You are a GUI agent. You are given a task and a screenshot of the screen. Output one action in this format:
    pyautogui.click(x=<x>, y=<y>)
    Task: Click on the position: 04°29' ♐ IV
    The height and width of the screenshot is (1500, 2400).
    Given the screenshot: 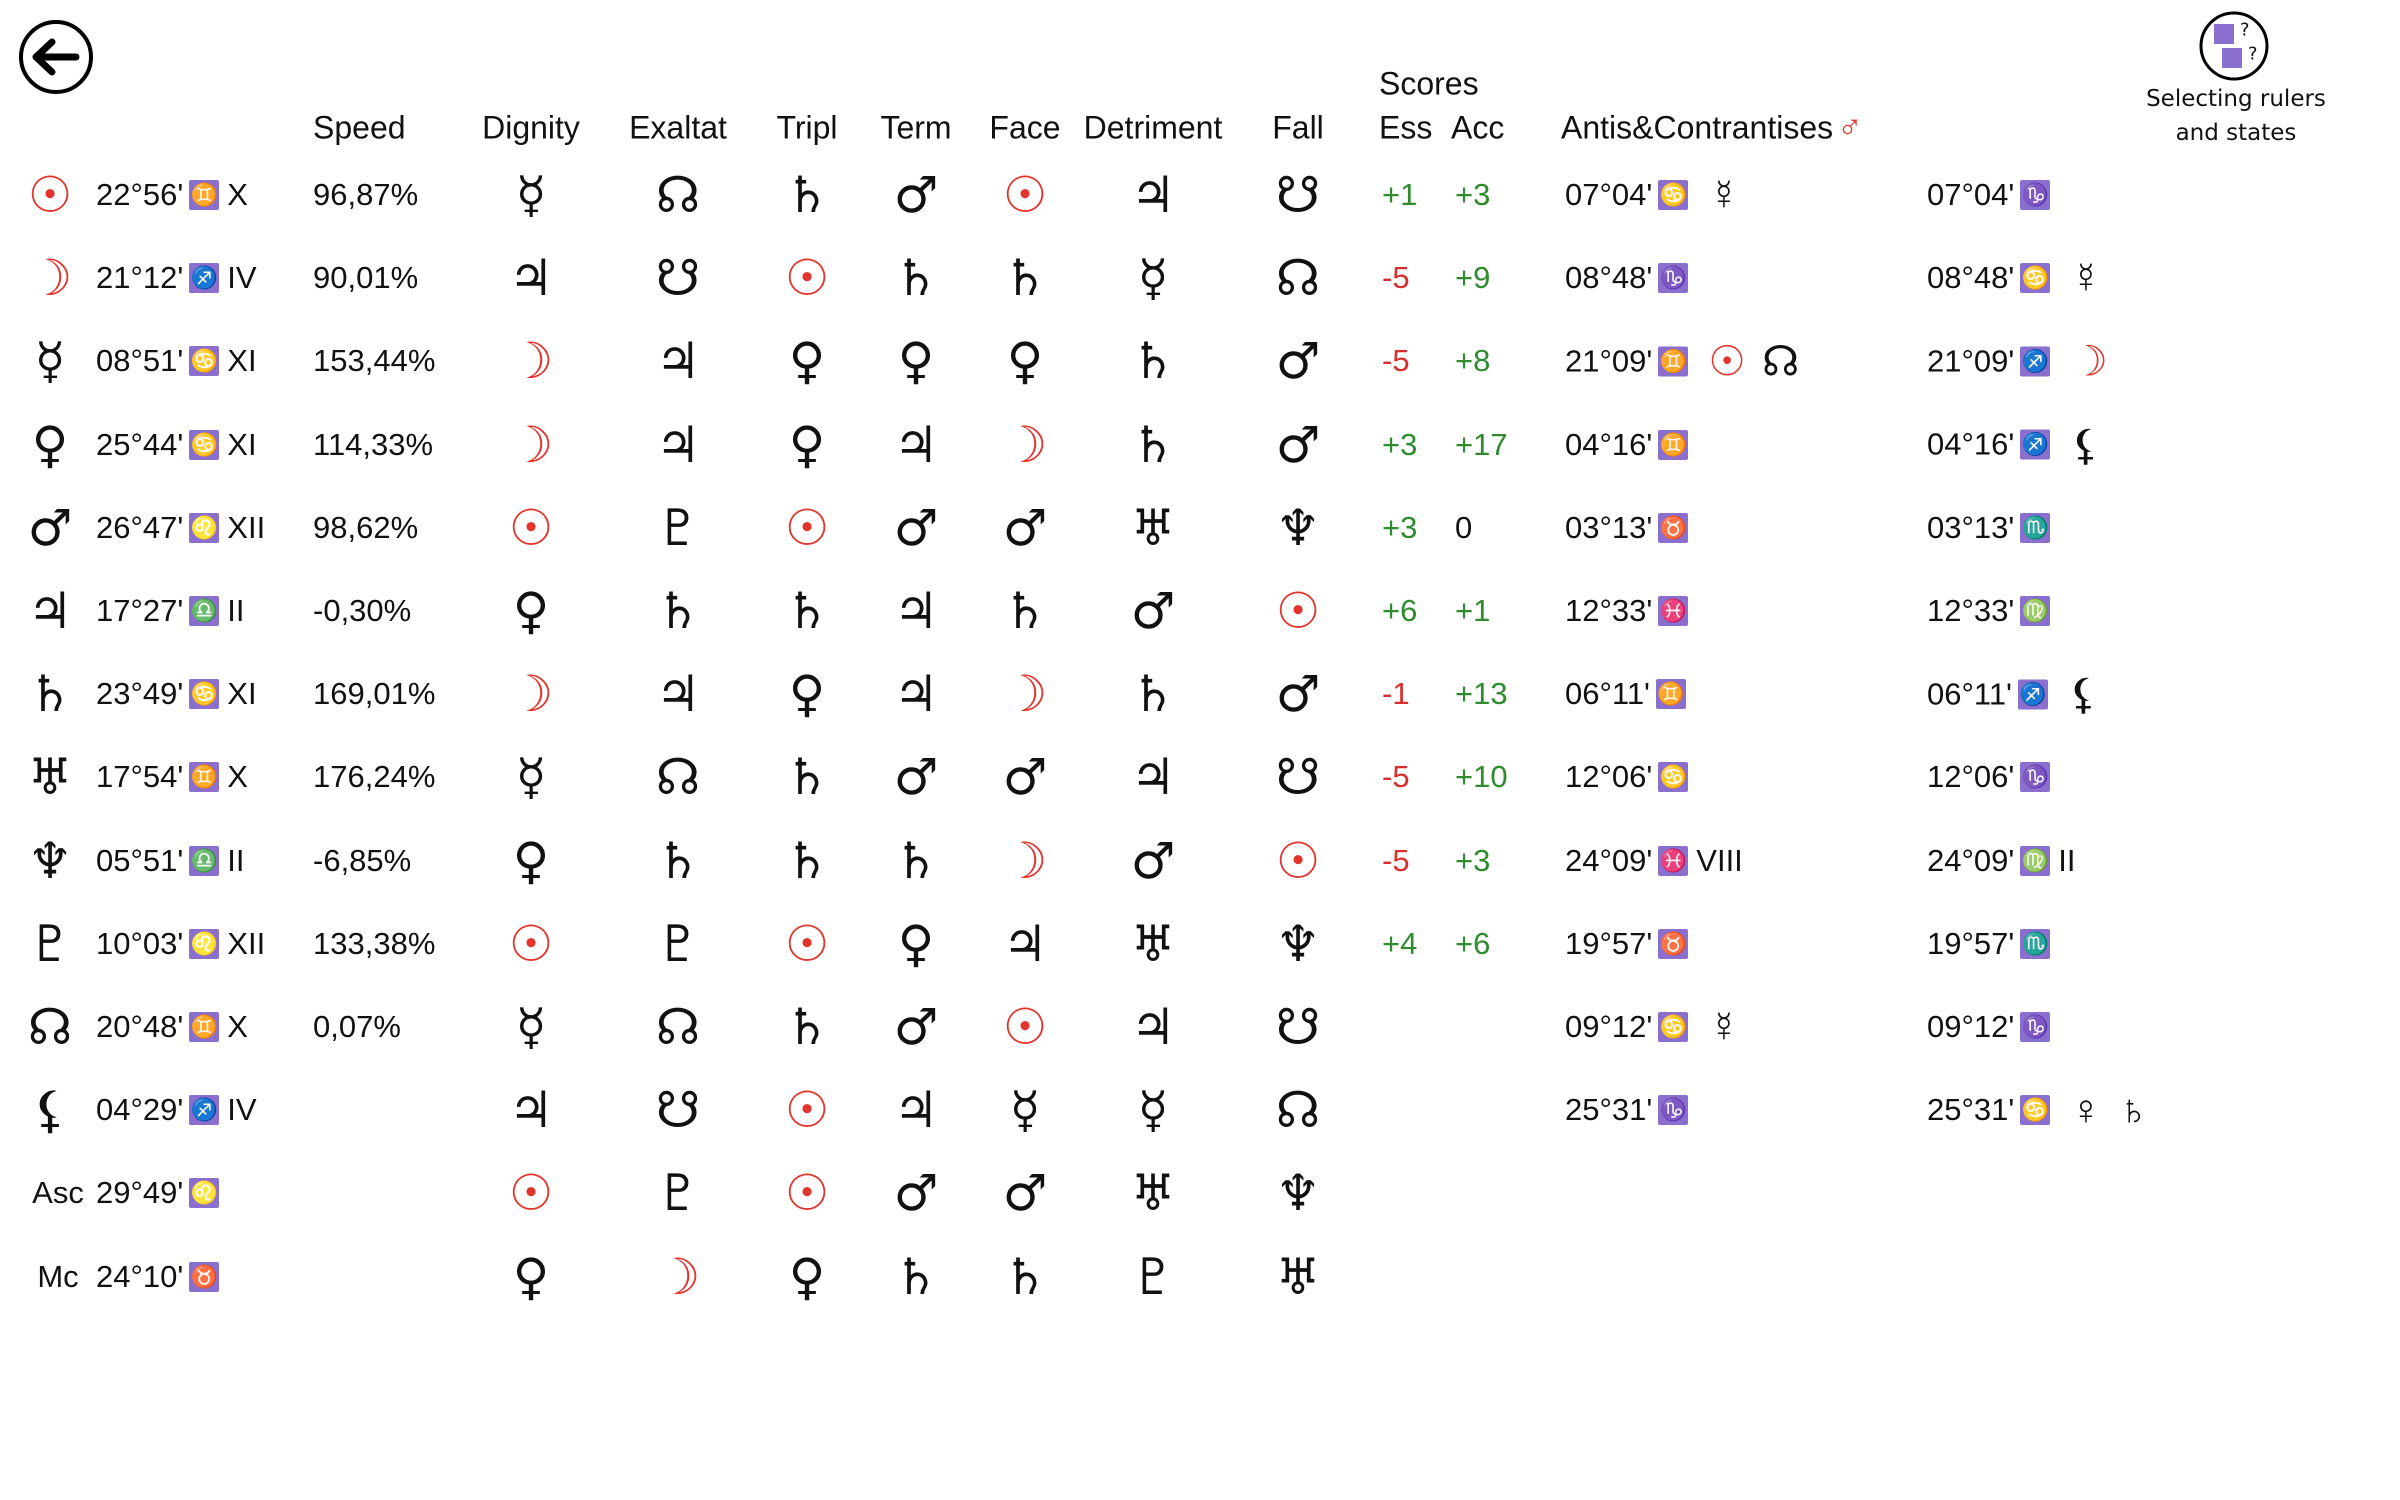 What is the action you would take?
    pyautogui.click(x=176, y=1110)
    